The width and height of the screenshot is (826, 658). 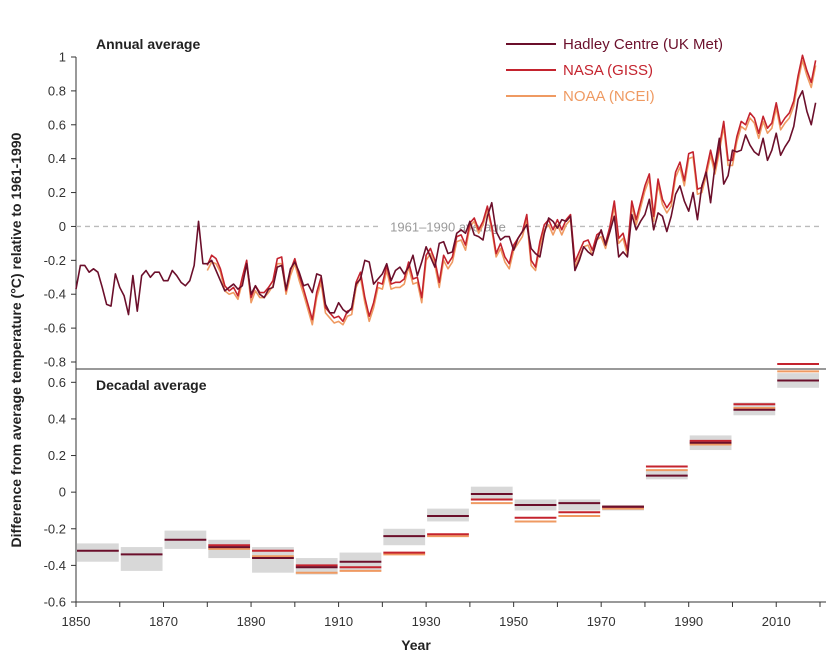 What do you see at coordinates (338, 621) in the screenshot?
I see `x-tick-label: 1910` at bounding box center [338, 621].